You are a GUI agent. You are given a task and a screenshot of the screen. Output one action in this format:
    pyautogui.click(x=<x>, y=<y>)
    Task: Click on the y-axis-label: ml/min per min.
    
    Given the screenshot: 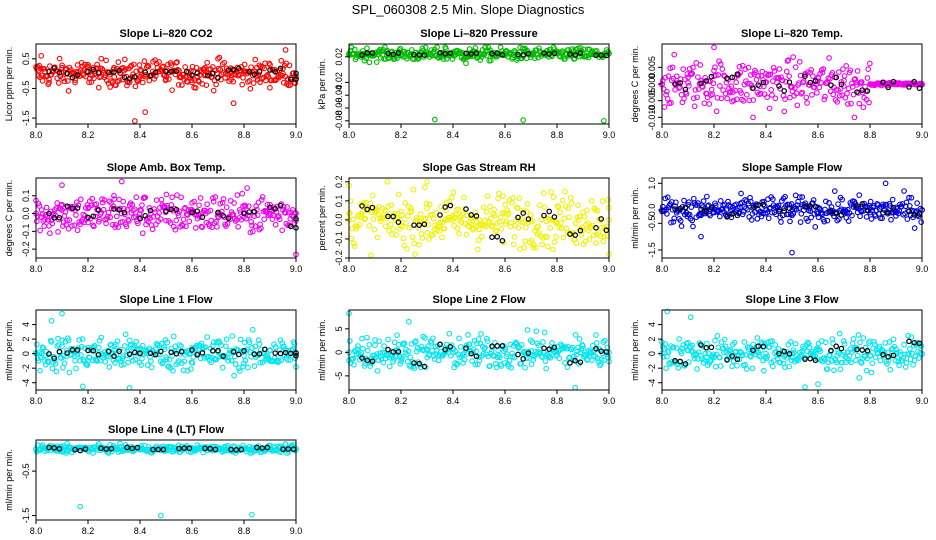 What is the action you would take?
    pyautogui.click(x=9, y=480)
    